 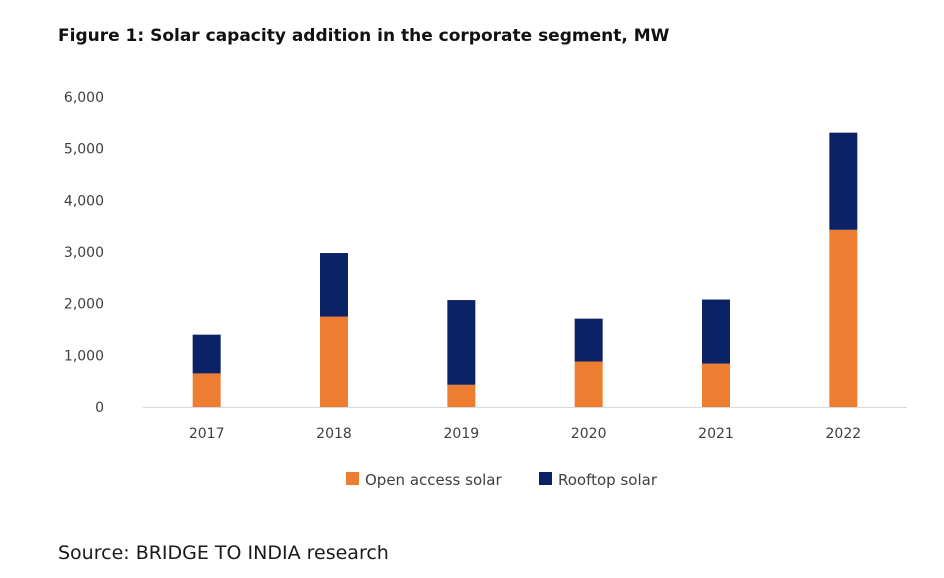 I want to click on legend-label-rooftop: Rooftop solar, so click(x=608, y=480).